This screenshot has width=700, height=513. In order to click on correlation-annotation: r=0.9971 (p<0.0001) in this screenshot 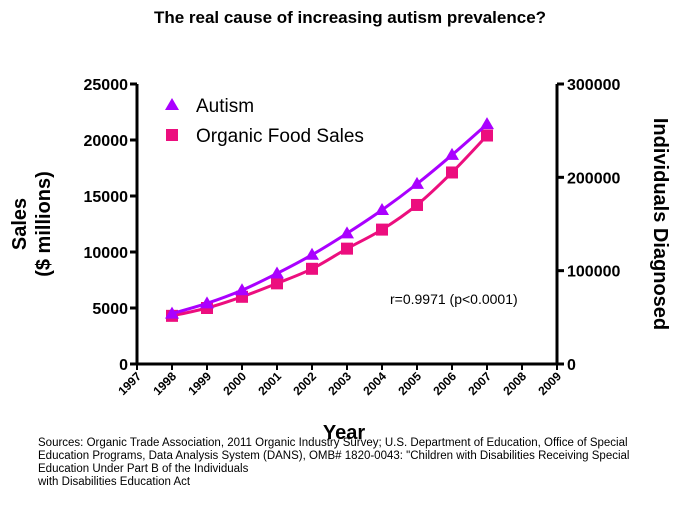, I will do `click(454, 299)`.